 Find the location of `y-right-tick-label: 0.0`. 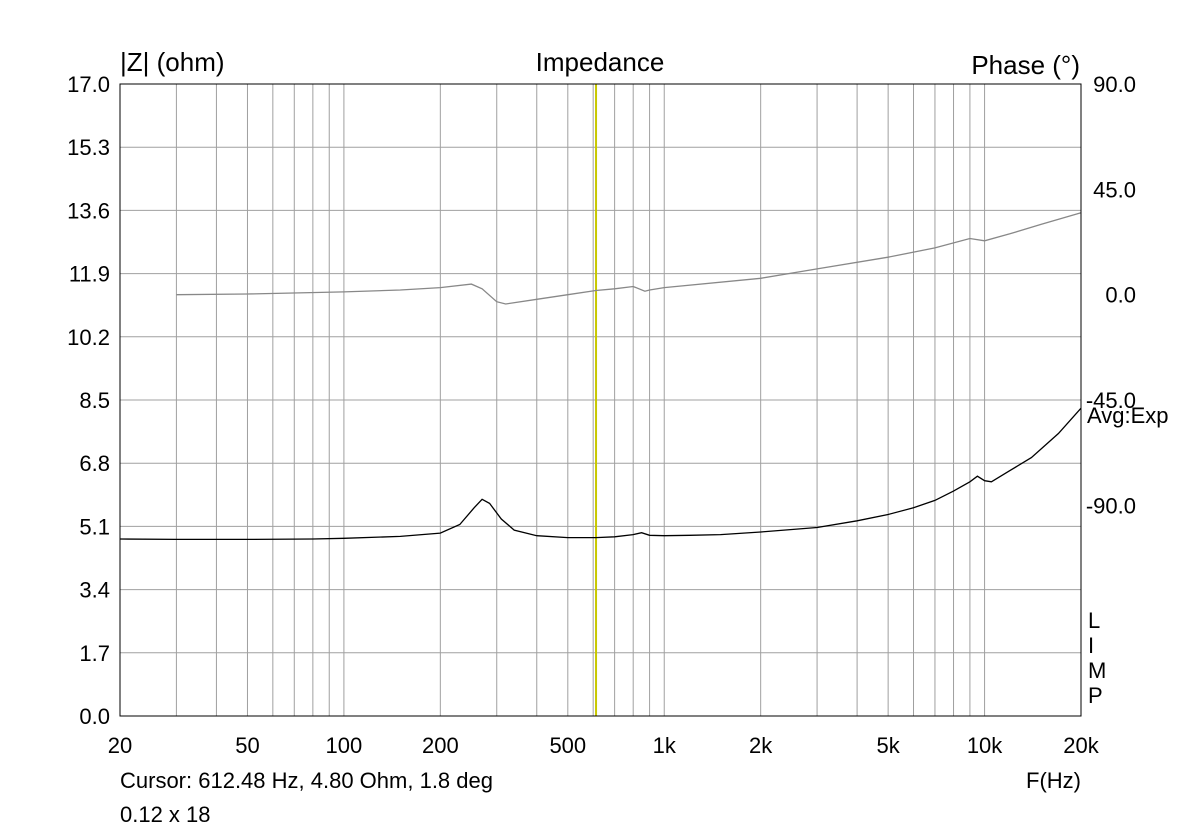

y-right-tick-label: 0.0 is located at coordinates (1120, 295).